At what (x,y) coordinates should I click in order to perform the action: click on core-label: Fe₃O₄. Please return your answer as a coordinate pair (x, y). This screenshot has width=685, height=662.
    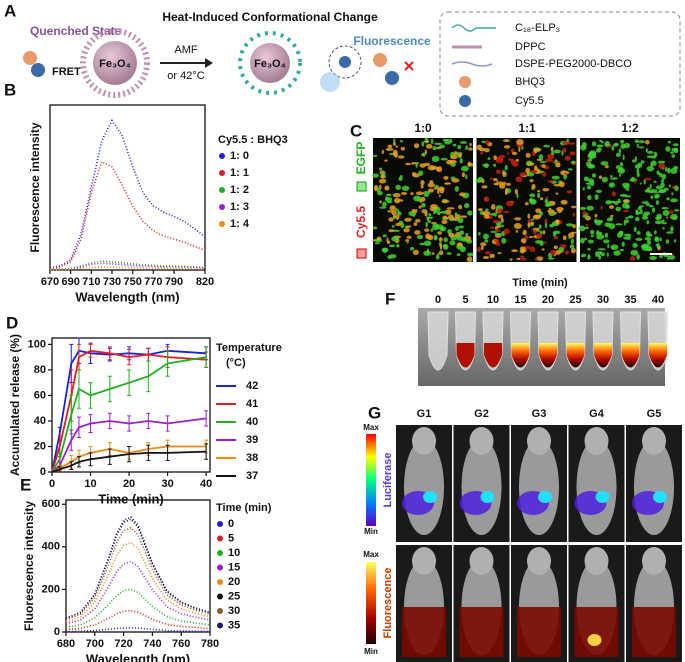
    Looking at the image, I should click on (115, 64).